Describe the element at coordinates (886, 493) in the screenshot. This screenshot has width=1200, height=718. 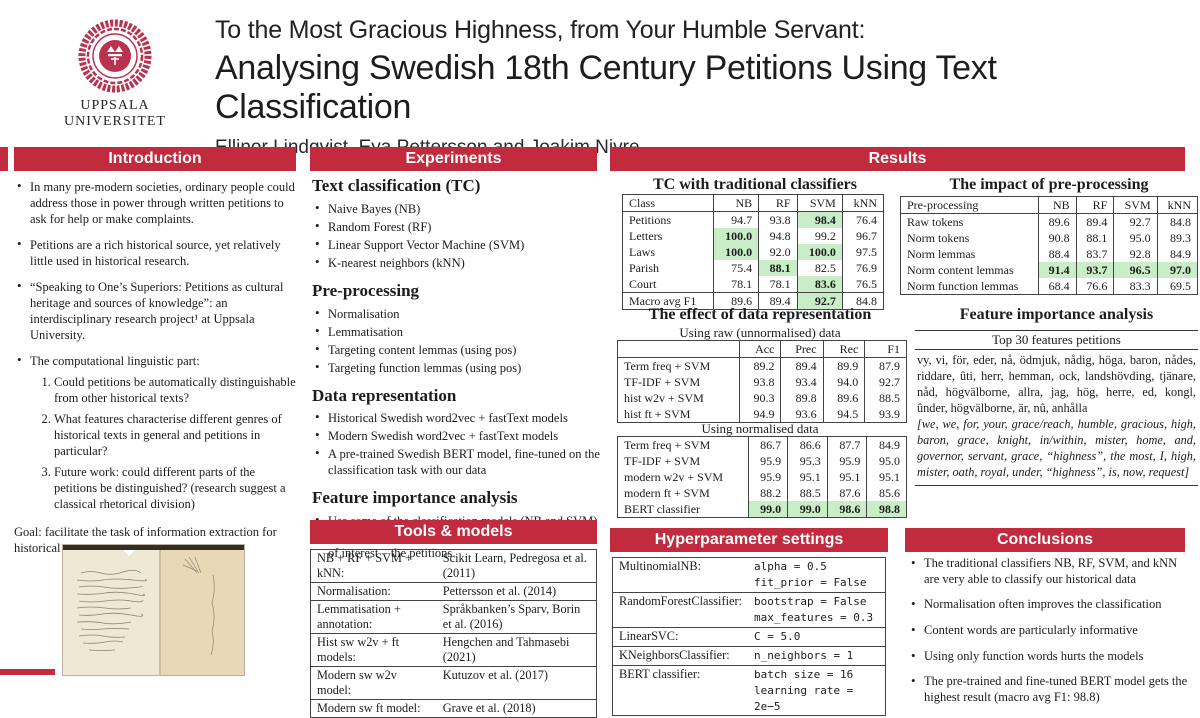
I see `table-cell: 85.6` at that location.